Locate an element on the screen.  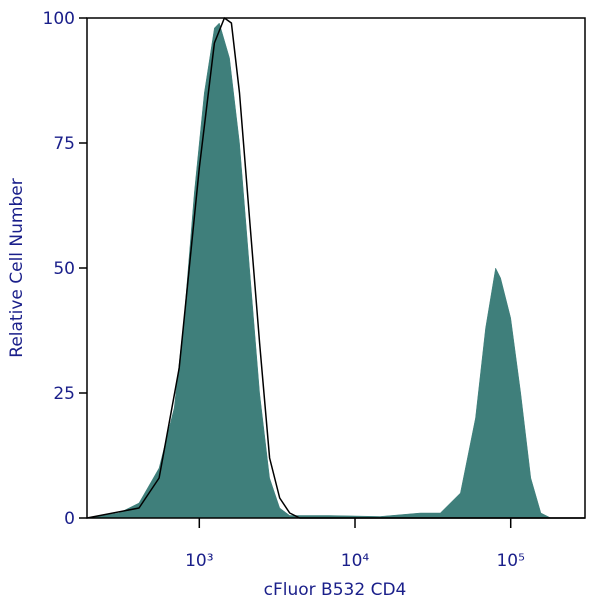
y-axis-label: Relative Cell Number is located at coordinates (17, 267).